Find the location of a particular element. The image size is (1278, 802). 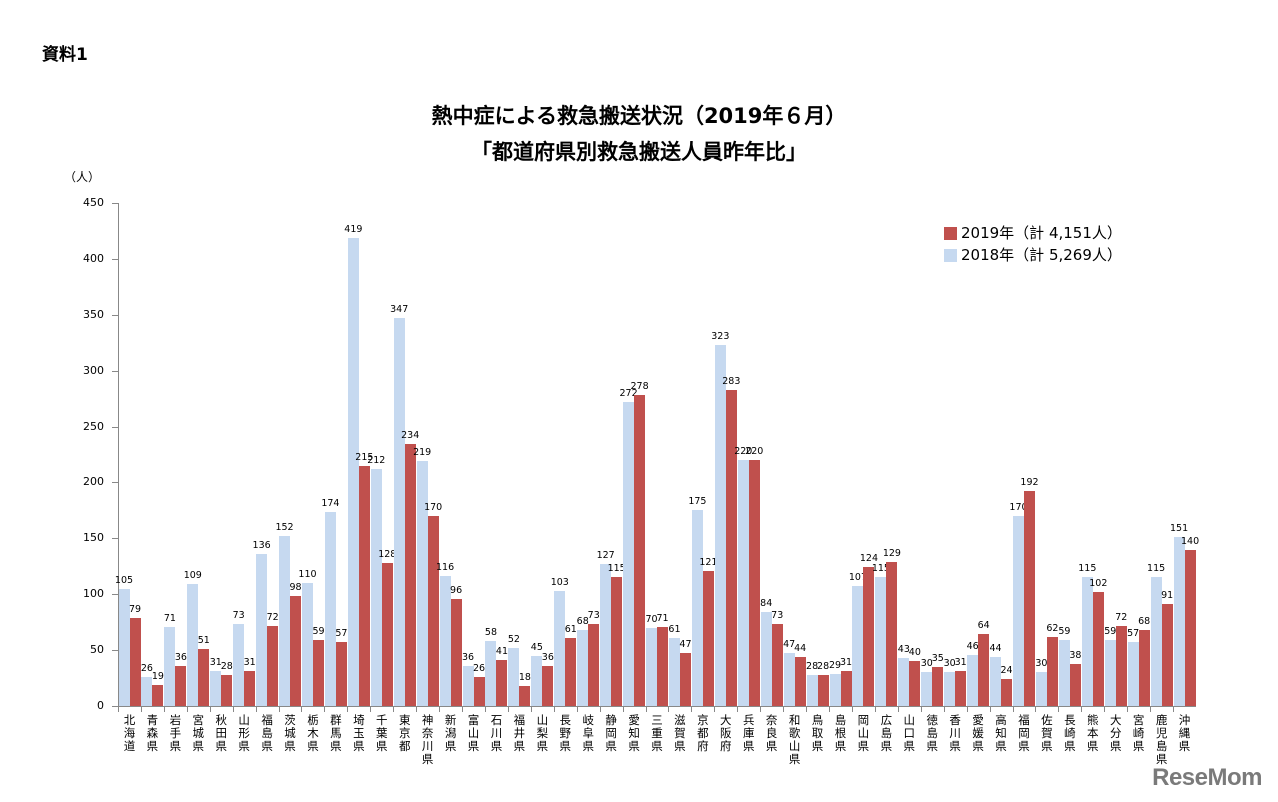

x-category-label: 山形県 is located at coordinates (244, 733).